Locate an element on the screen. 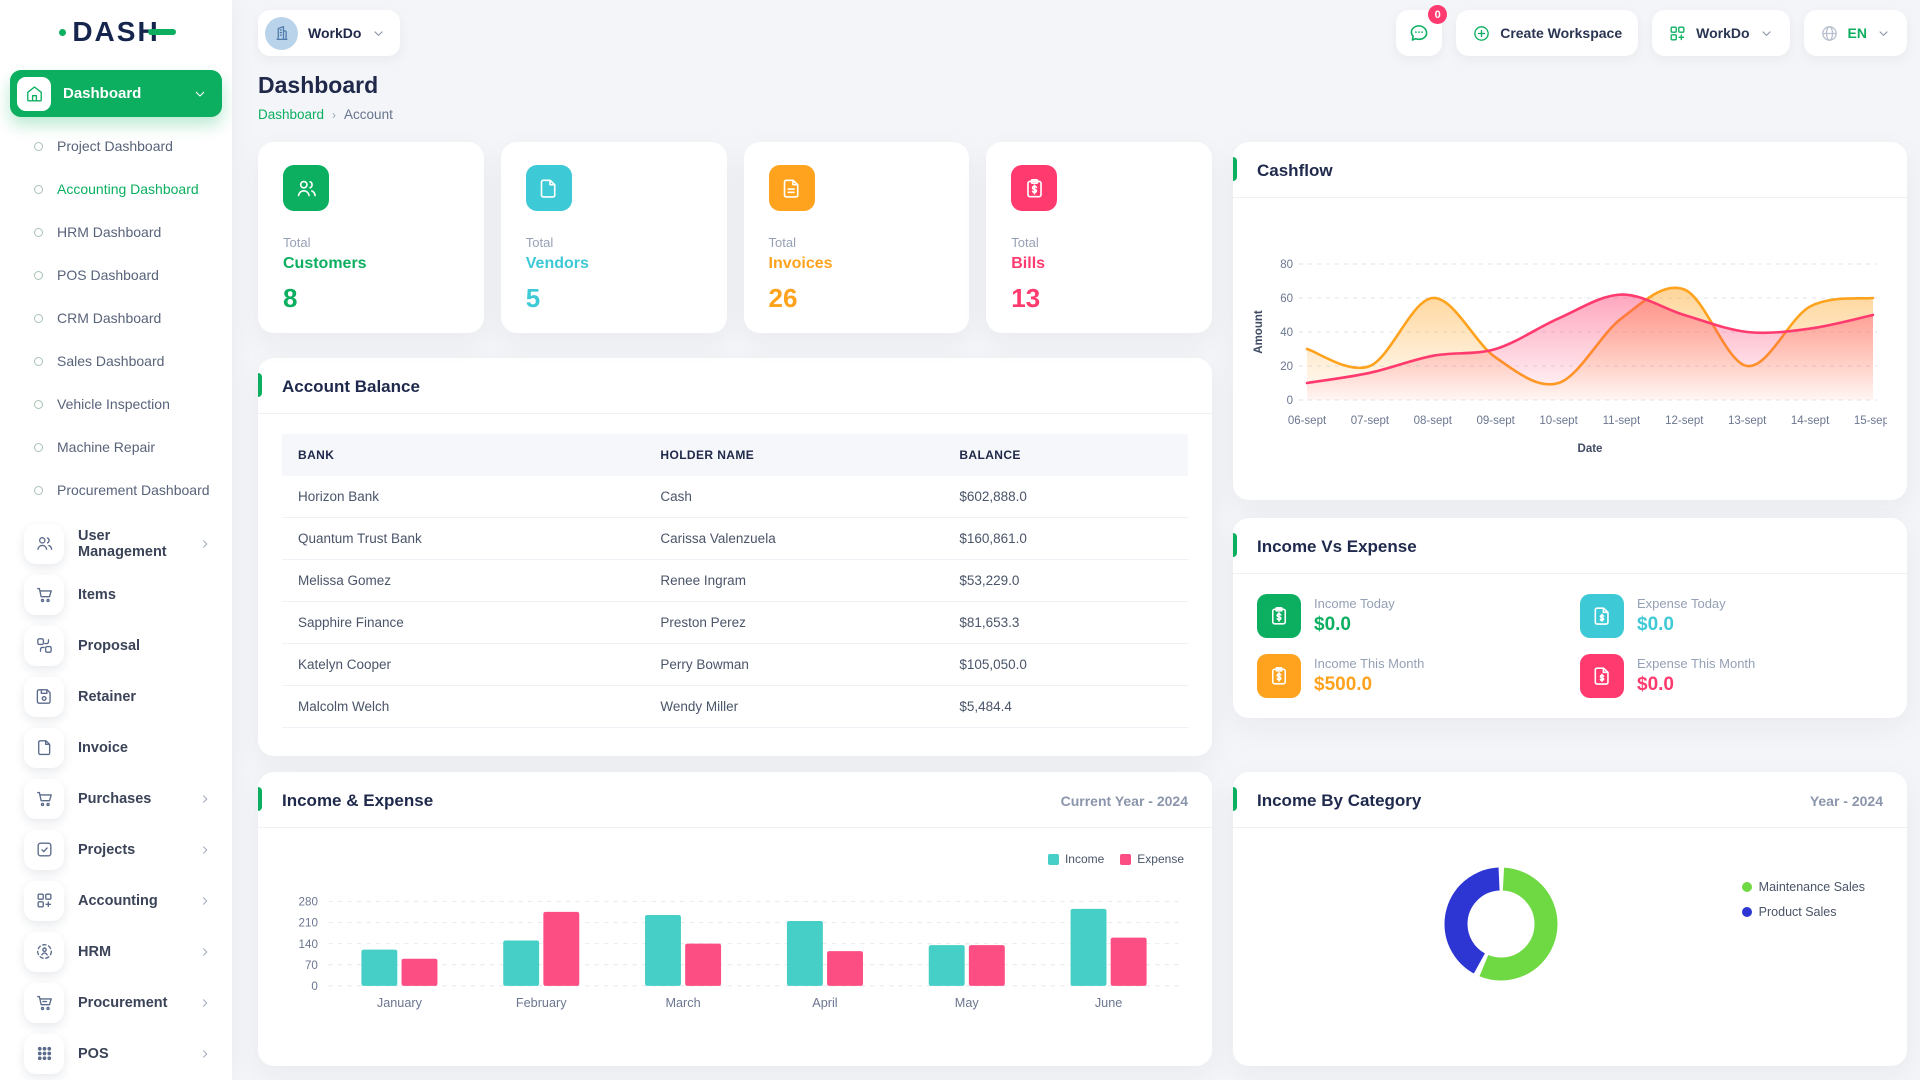 Image resolution: width=1920 pixels, height=1080 pixels. table-row: Sapphire Finance Preston Perez $81,653.3 is located at coordinates (735, 622).